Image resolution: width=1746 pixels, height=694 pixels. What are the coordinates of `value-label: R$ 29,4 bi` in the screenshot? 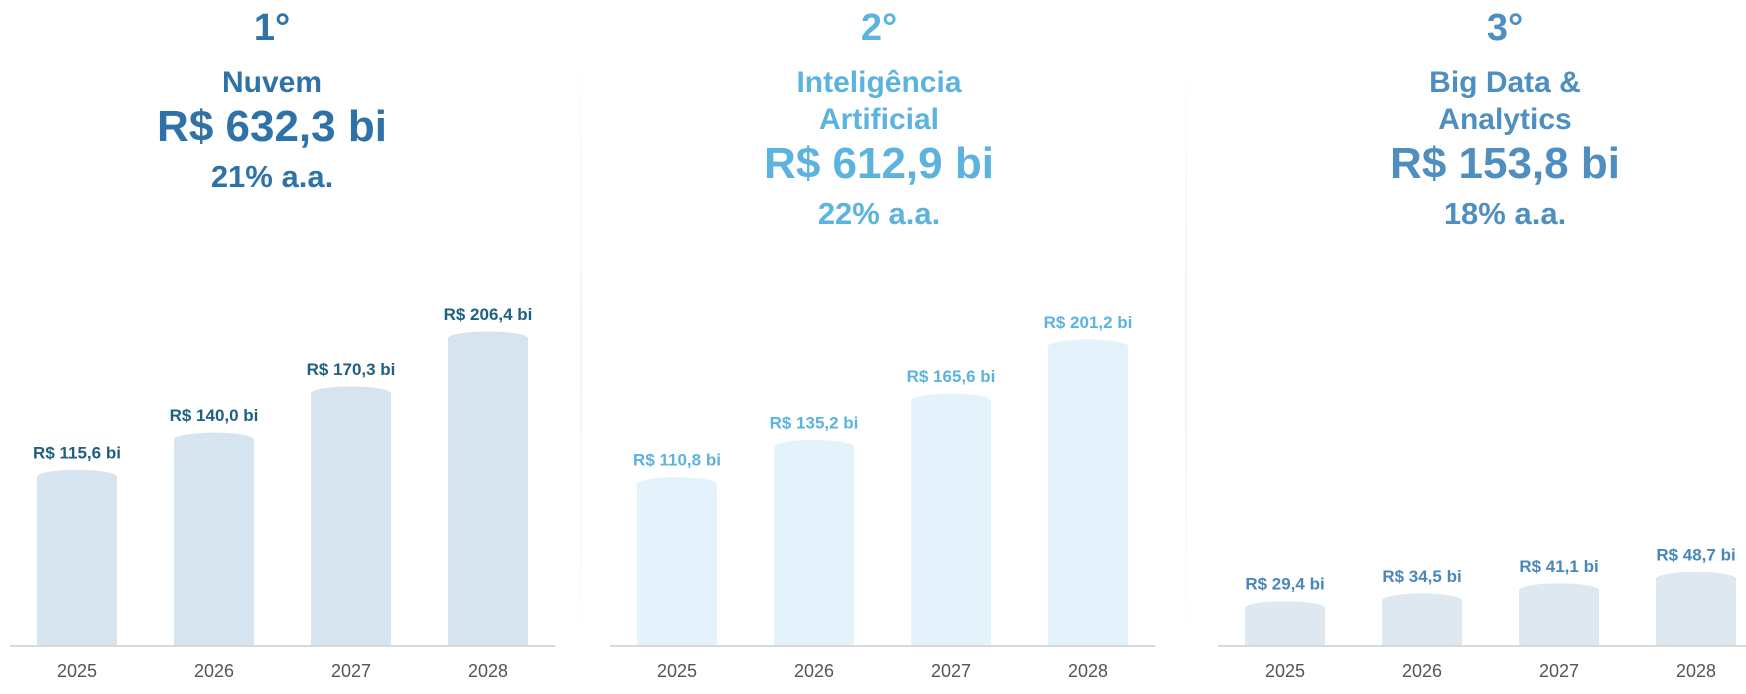 It's located at (1284, 584).